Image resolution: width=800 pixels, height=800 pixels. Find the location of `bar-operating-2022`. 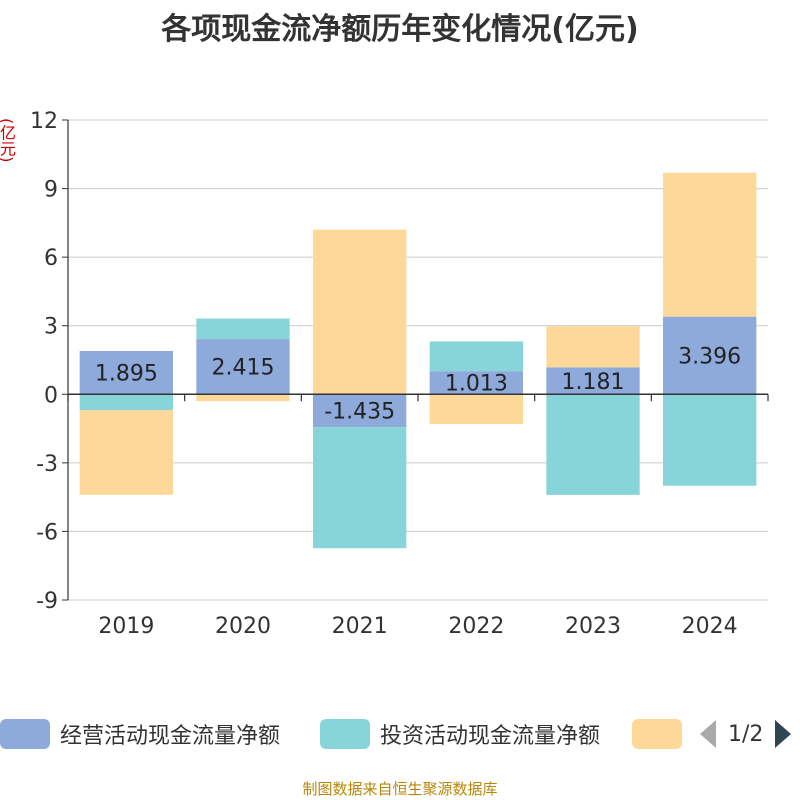

bar-operating-2022 is located at coordinates (476, 383).